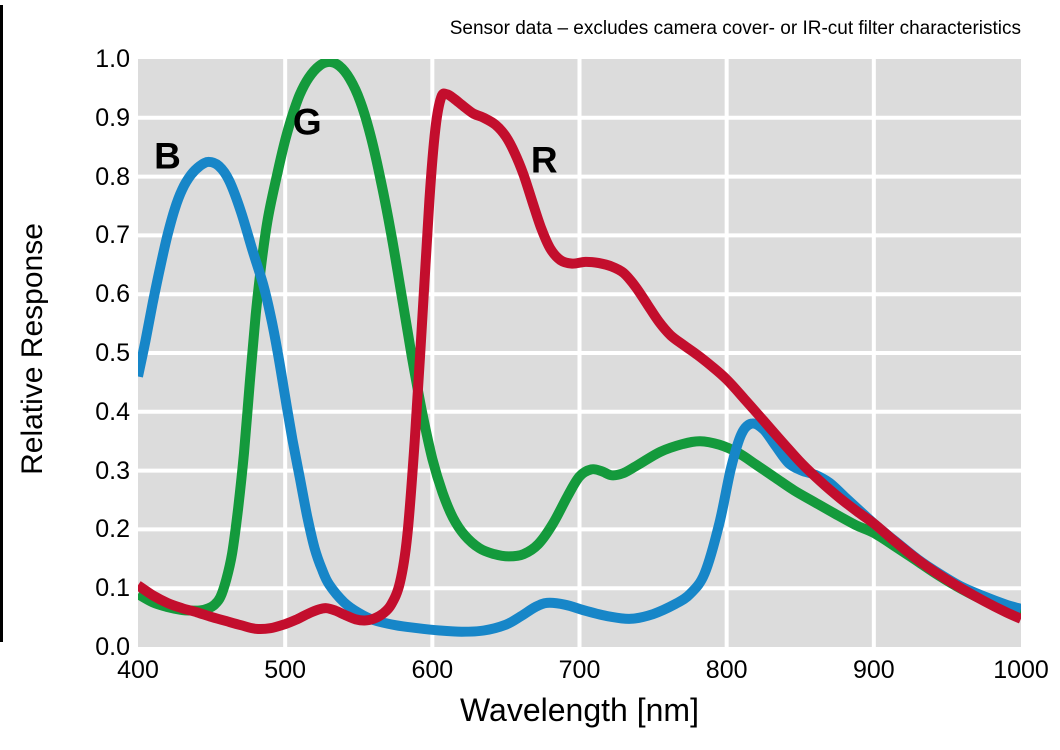  What do you see at coordinates (432, 670) in the screenshot?
I see `x-tick-label: 600` at bounding box center [432, 670].